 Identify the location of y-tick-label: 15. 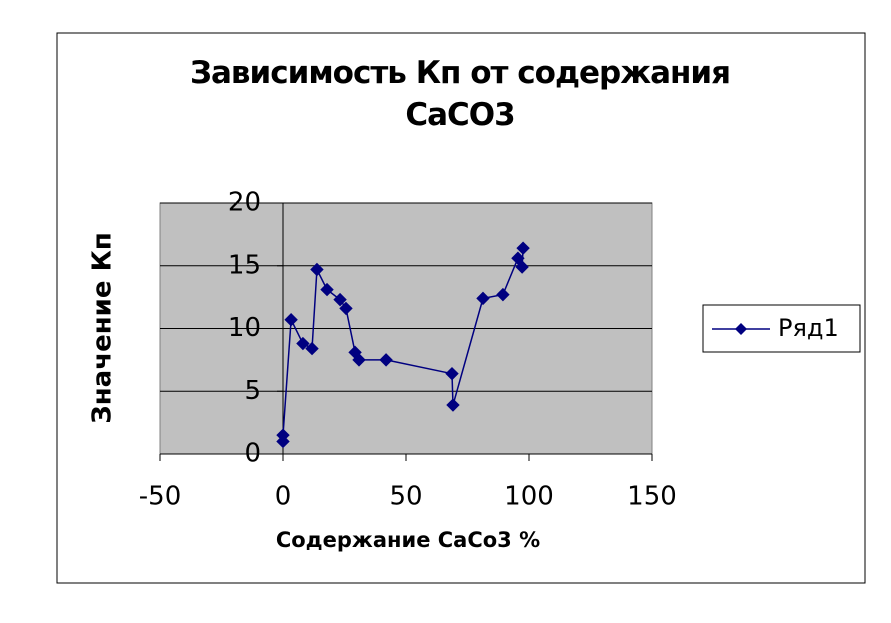
(244, 265).